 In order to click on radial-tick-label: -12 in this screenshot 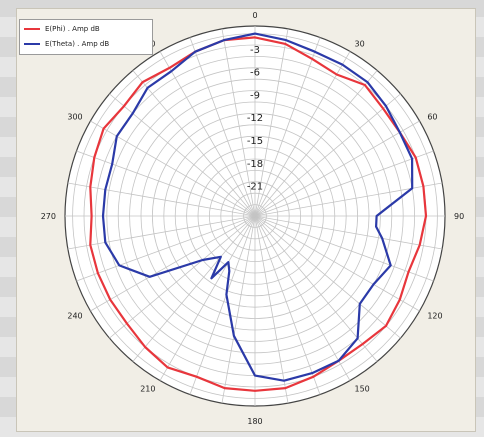, I will do `click(255, 118)`.